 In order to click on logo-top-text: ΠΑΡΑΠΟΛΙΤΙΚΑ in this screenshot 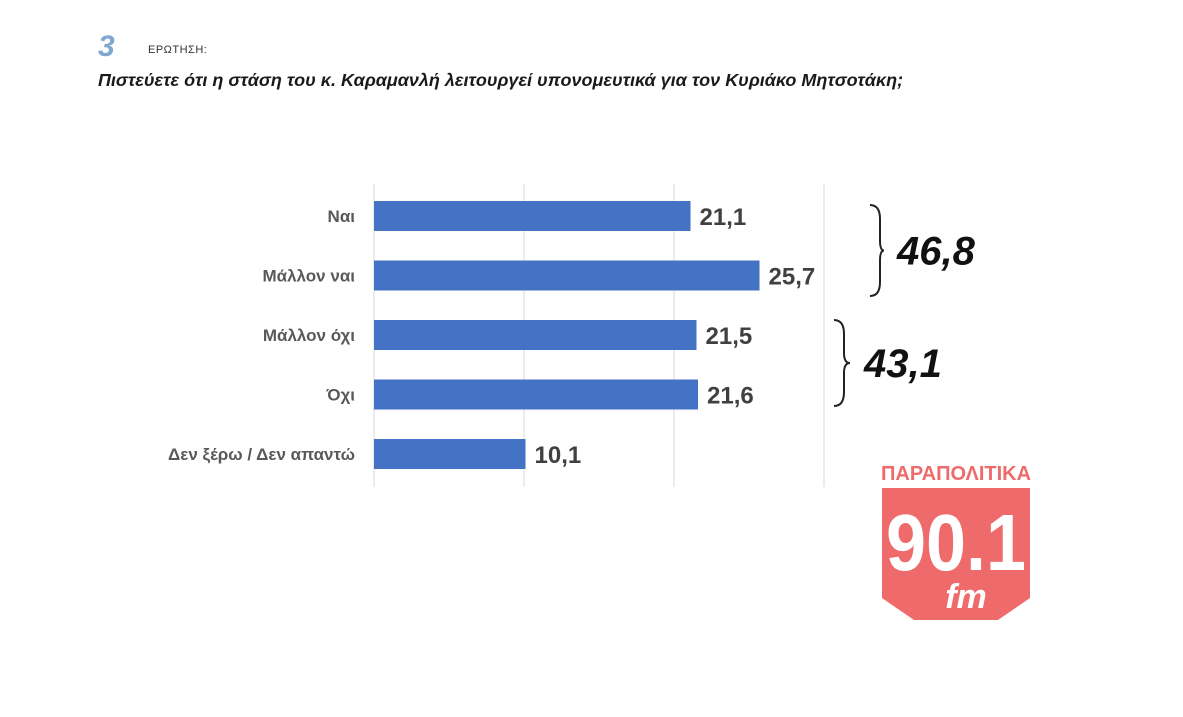, I will do `click(956, 474)`.